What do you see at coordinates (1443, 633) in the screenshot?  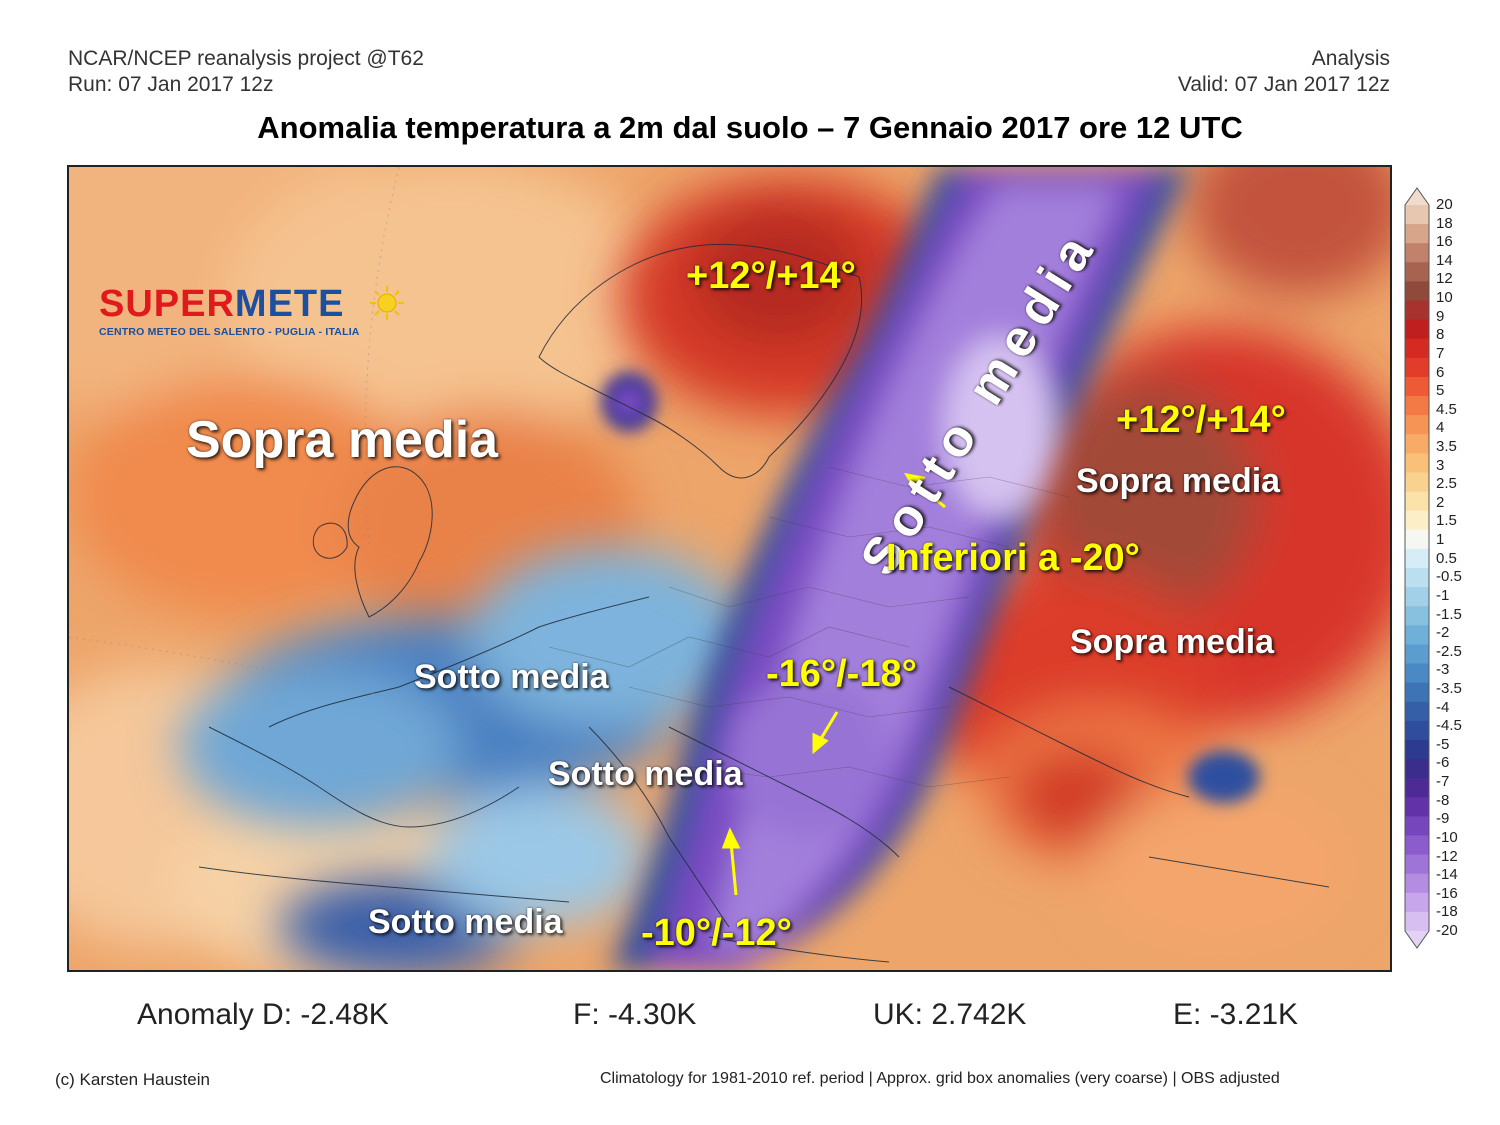 I see `colorbar-tick-label: -2` at bounding box center [1443, 633].